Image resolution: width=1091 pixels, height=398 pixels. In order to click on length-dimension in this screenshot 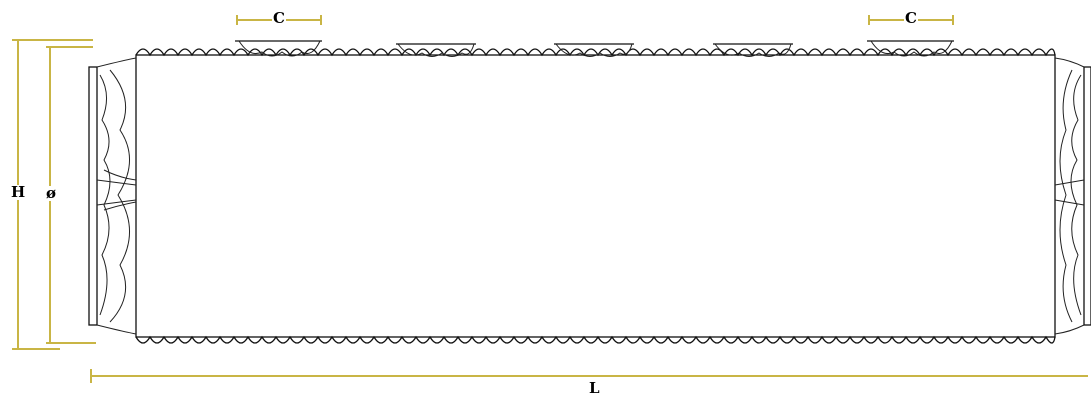, I will do `click(589, 376)`.